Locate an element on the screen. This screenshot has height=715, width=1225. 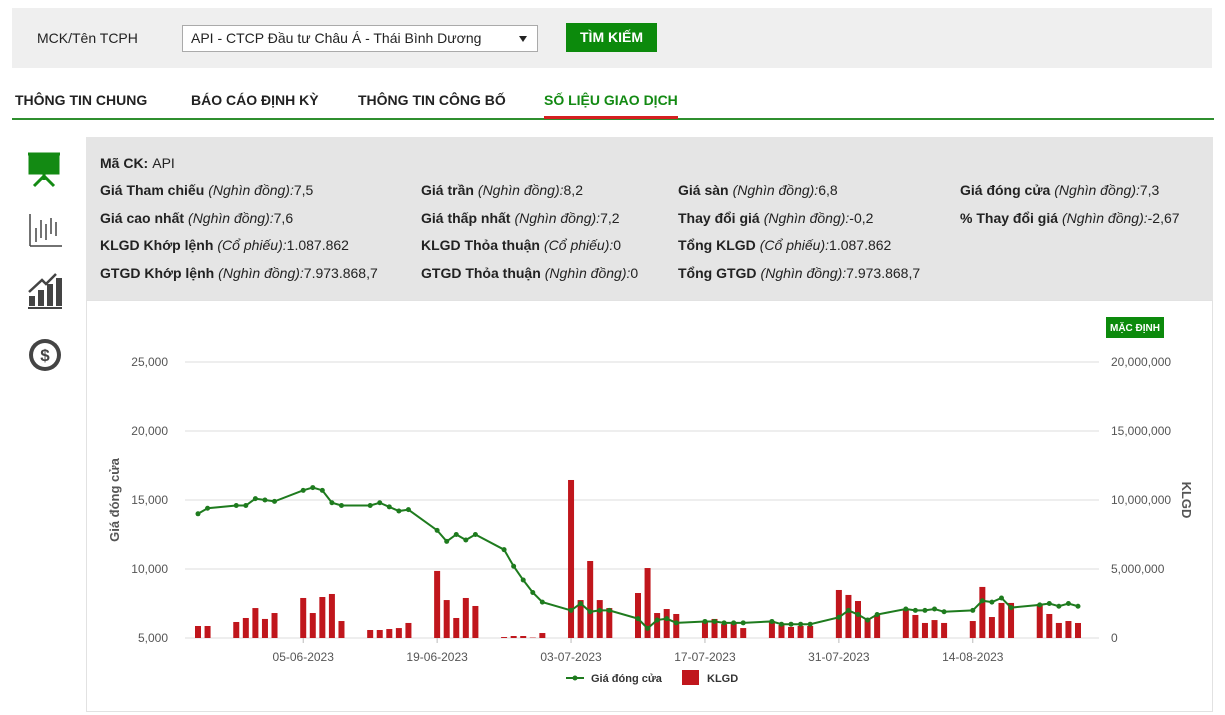
info-label: Giá Tham chiếu is located at coordinates (152, 190).